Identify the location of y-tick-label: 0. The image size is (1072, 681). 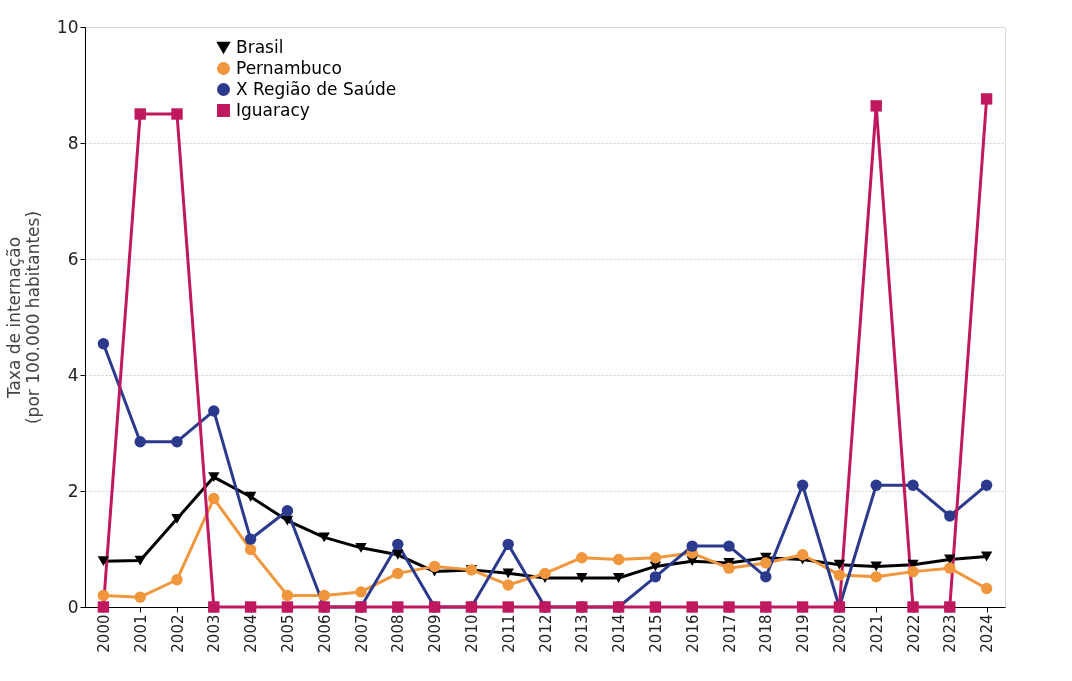
(73, 606).